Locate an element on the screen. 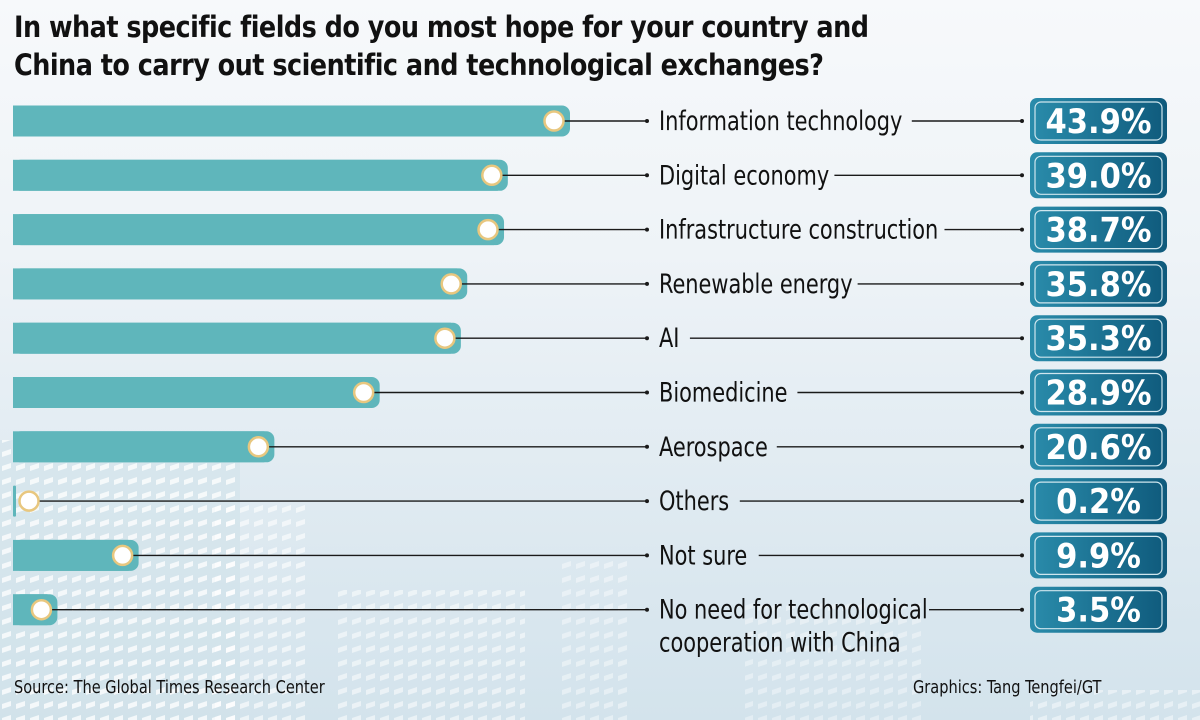 The width and height of the screenshot is (1200, 720). category-label-2: Infrastructure construction is located at coordinates (798, 229).